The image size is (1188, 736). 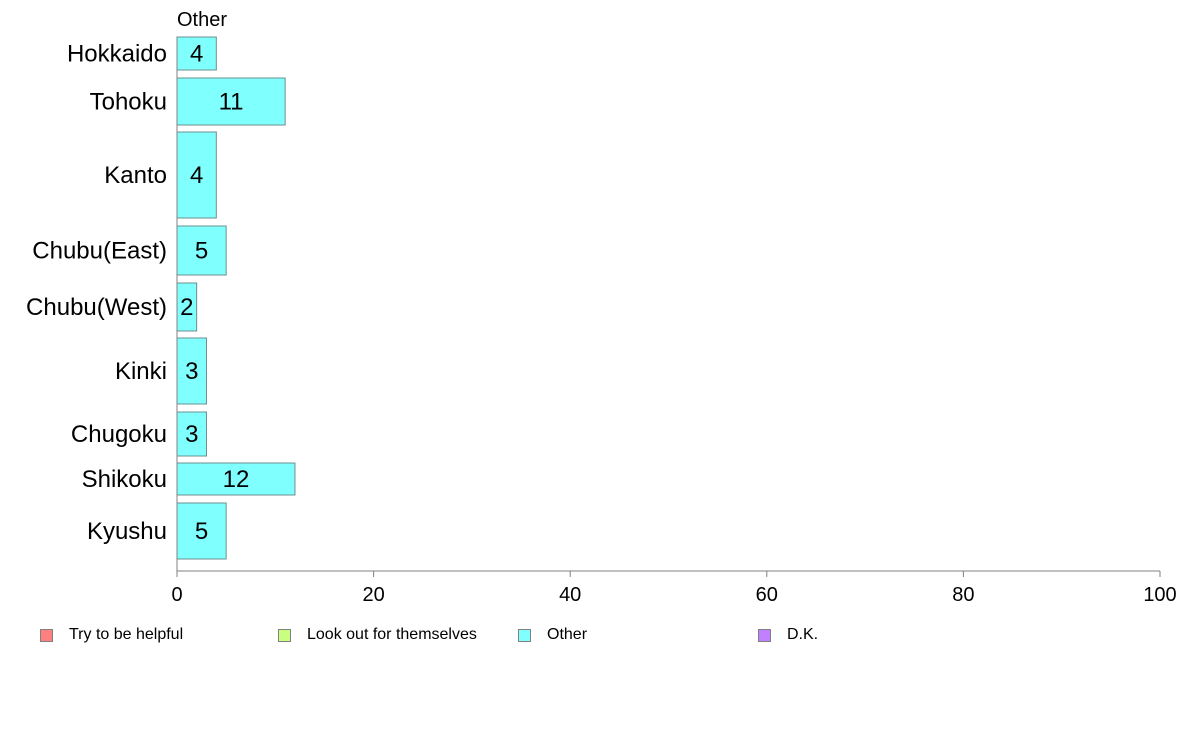 I want to click on category-label: Chugoku, so click(x=119, y=434).